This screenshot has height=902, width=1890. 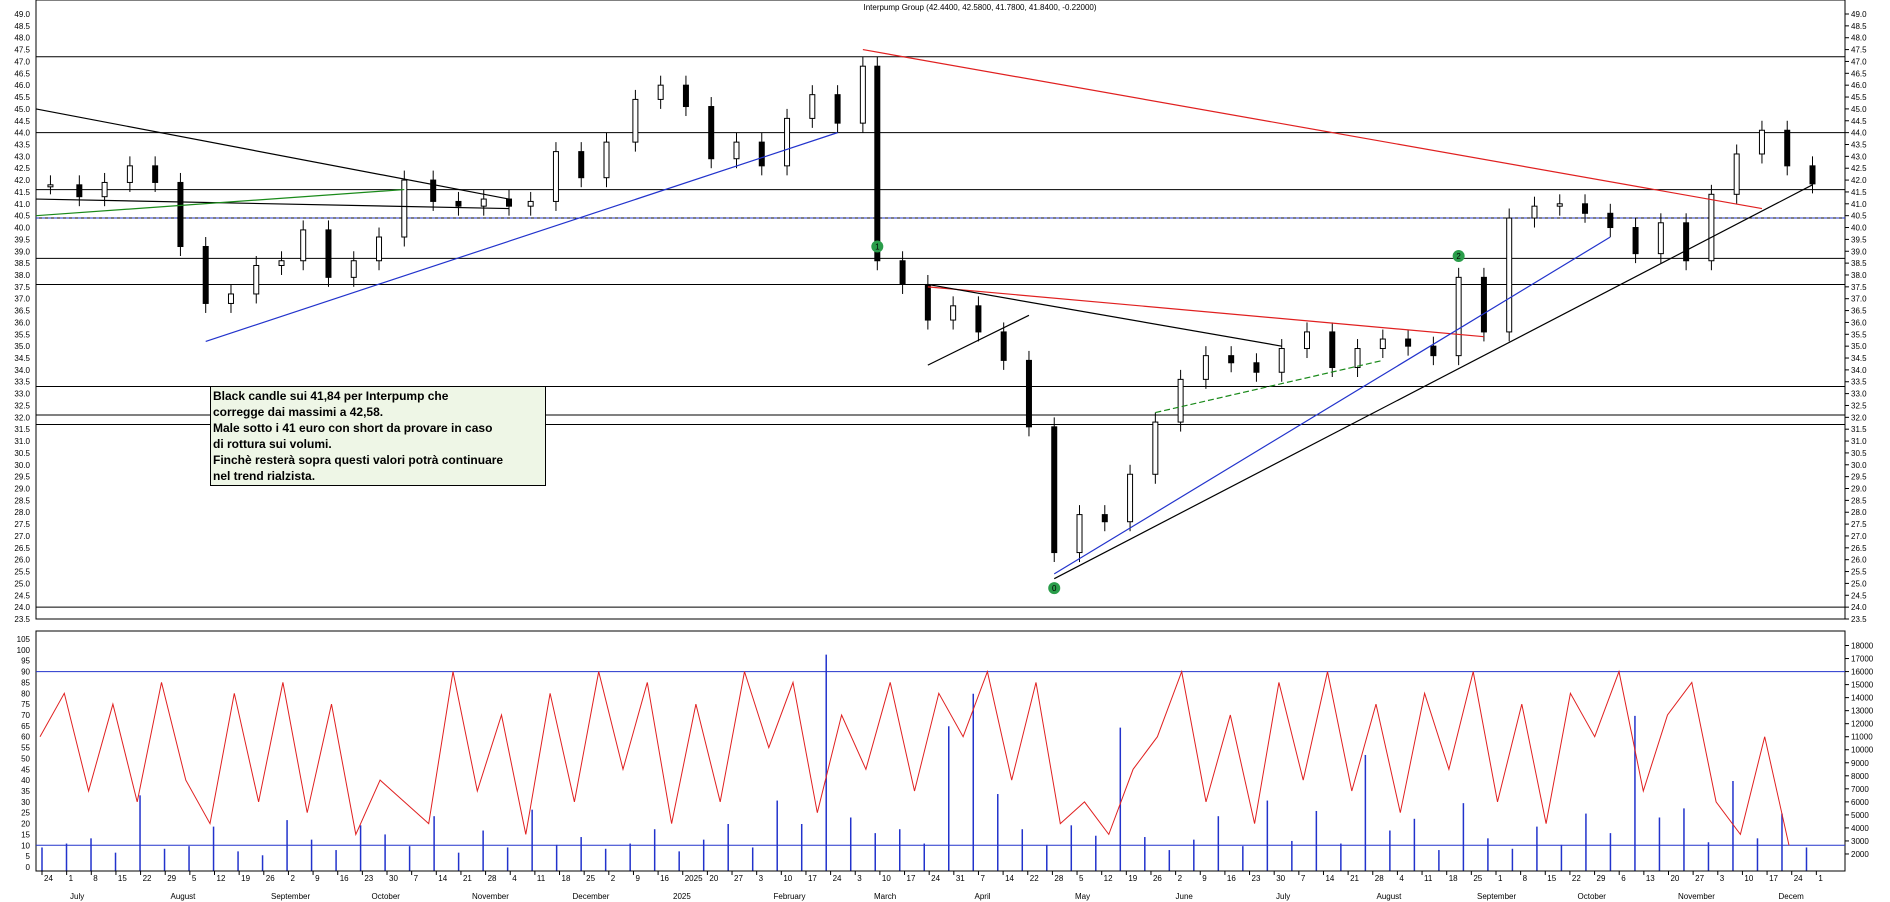 I want to click on price-tick-label: 24.0, so click(x=1859, y=607).